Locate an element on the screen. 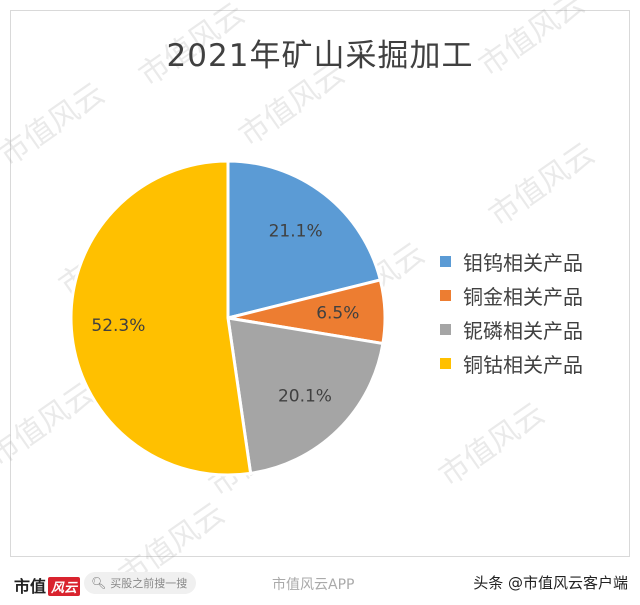 Image resolution: width=640 pixels, height=605 pixels. pie-data-label-0: 21.1% is located at coordinates (296, 231).